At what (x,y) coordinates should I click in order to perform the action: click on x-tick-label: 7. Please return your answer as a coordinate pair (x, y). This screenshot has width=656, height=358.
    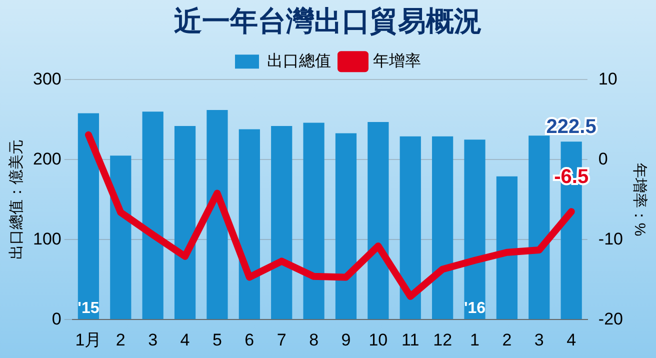
    Looking at the image, I should click on (281, 340).